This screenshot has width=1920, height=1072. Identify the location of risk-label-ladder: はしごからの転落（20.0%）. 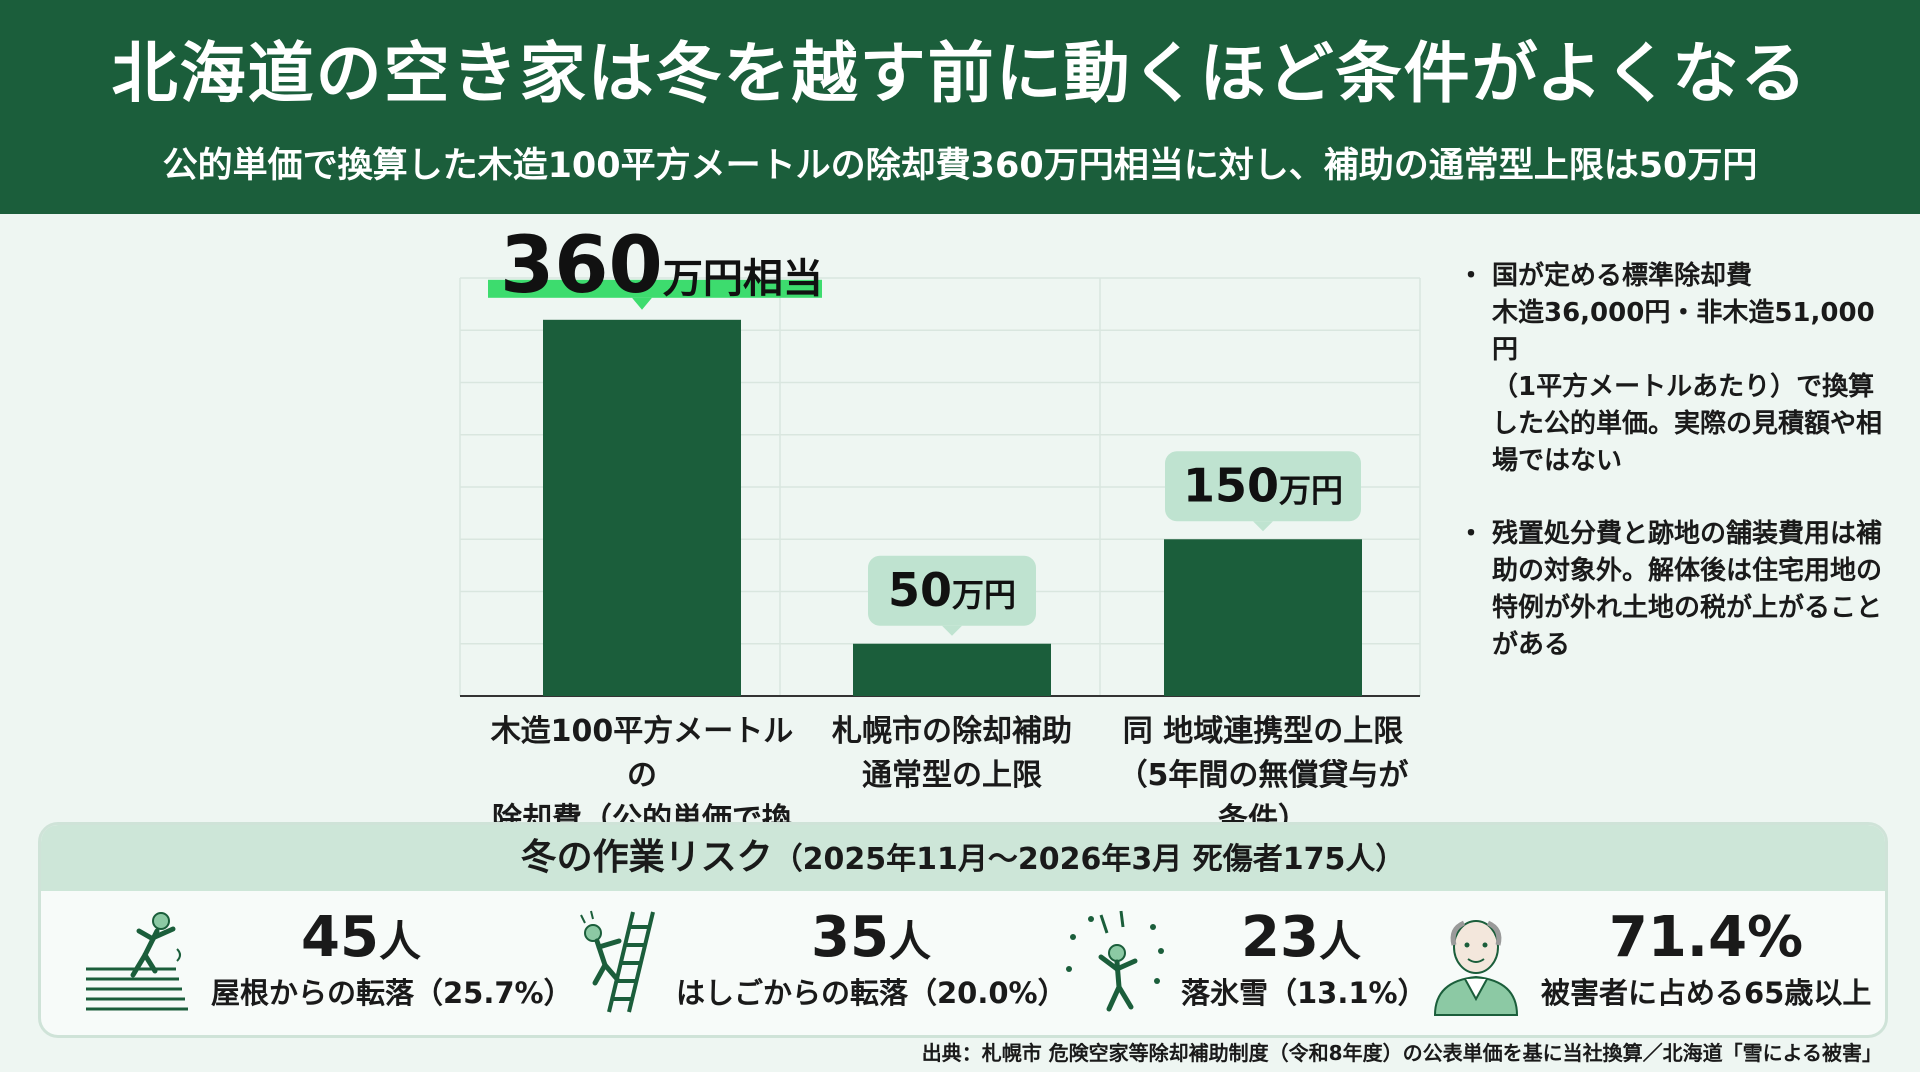
(871, 993).